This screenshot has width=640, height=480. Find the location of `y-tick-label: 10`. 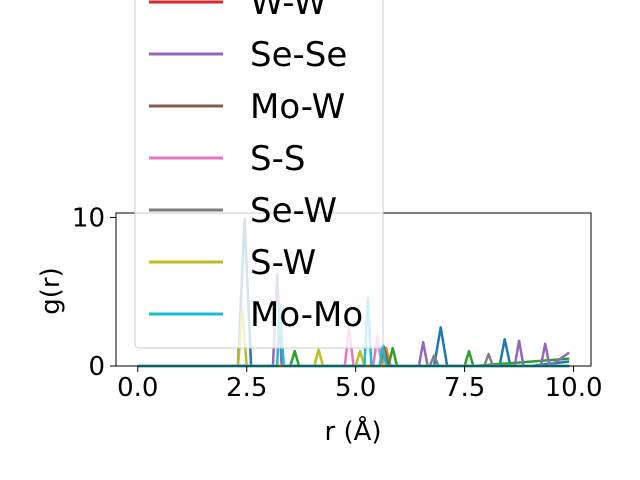

y-tick-label: 10 is located at coordinates (88, 218).